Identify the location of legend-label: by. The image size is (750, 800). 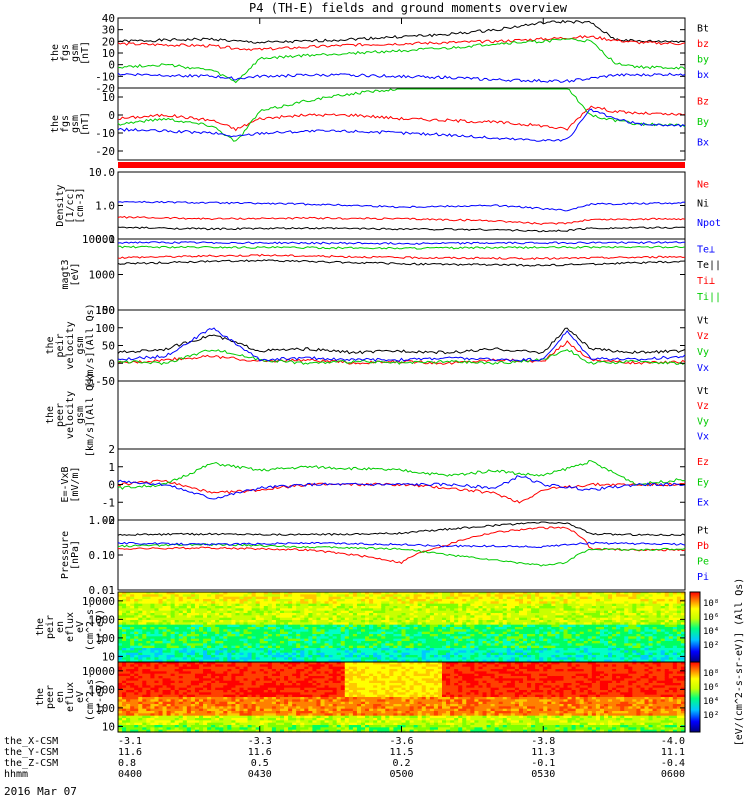
(703, 59).